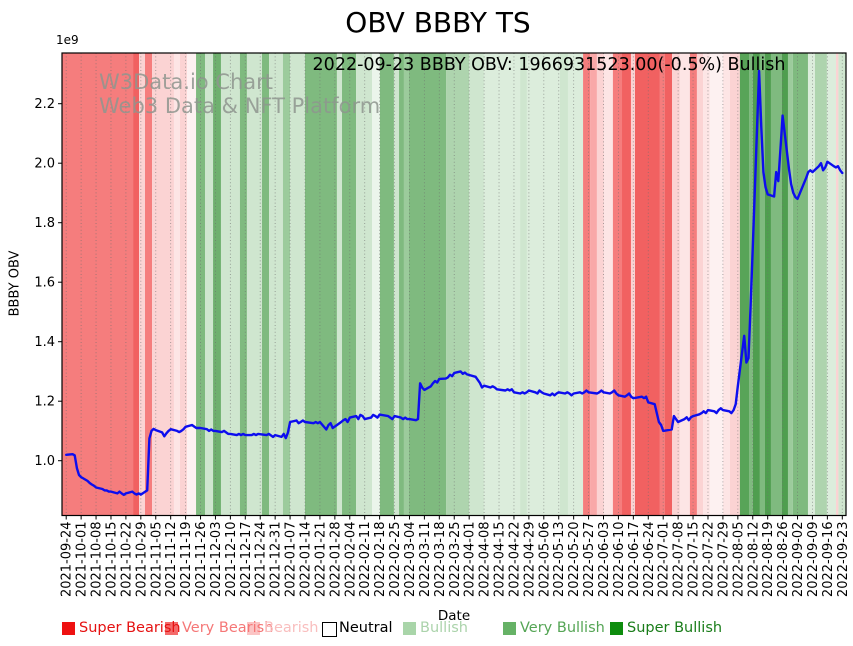 The height and width of the screenshot is (646, 853). What do you see at coordinates (306, 560) in the screenshot?
I see `x-tick-label: 2022-01-14` at bounding box center [306, 560].